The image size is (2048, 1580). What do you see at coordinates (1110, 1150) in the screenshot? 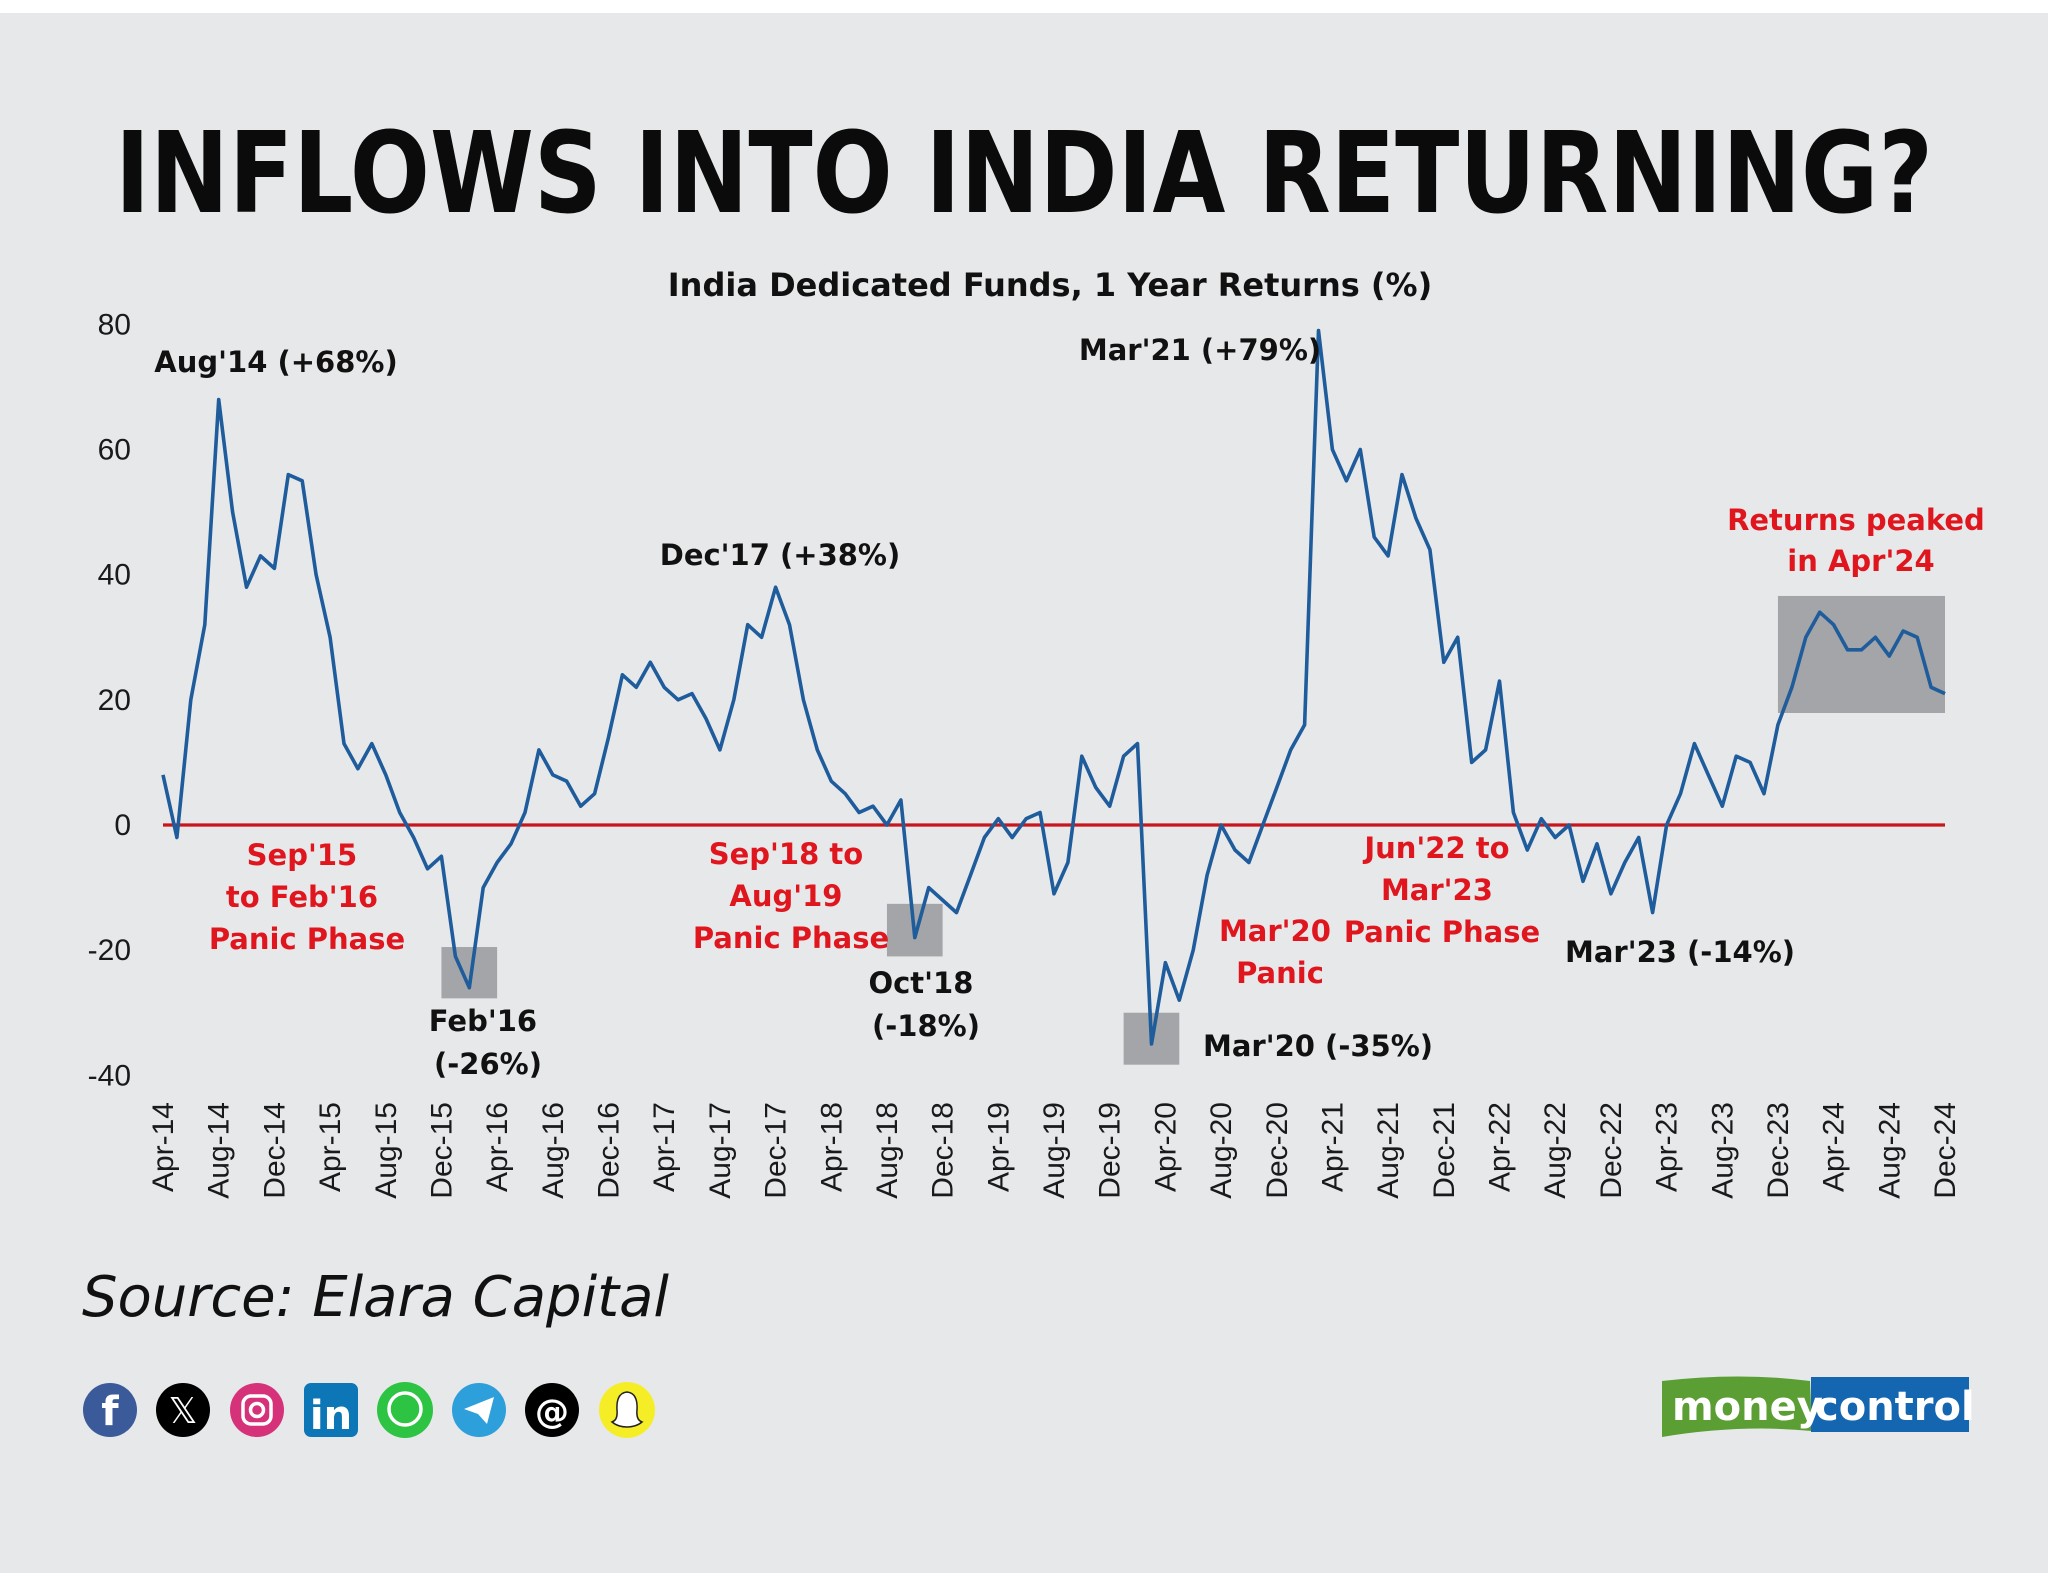
I see `x-tick-label: Dec-19` at bounding box center [1110, 1150].